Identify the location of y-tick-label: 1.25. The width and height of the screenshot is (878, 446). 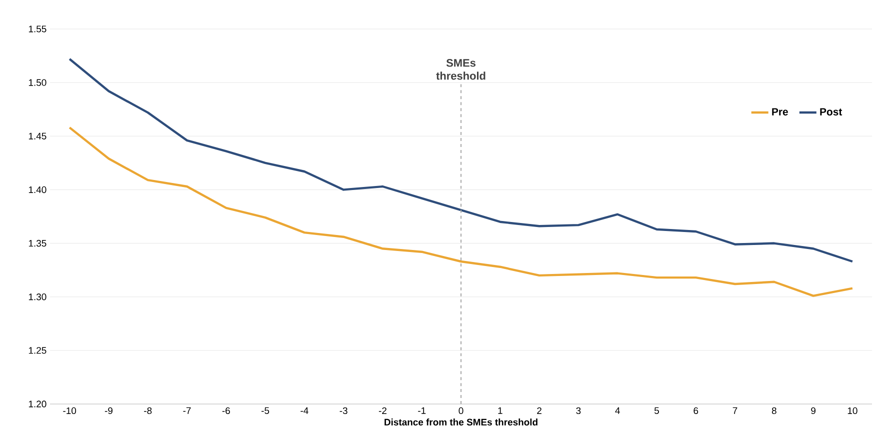
(37, 350).